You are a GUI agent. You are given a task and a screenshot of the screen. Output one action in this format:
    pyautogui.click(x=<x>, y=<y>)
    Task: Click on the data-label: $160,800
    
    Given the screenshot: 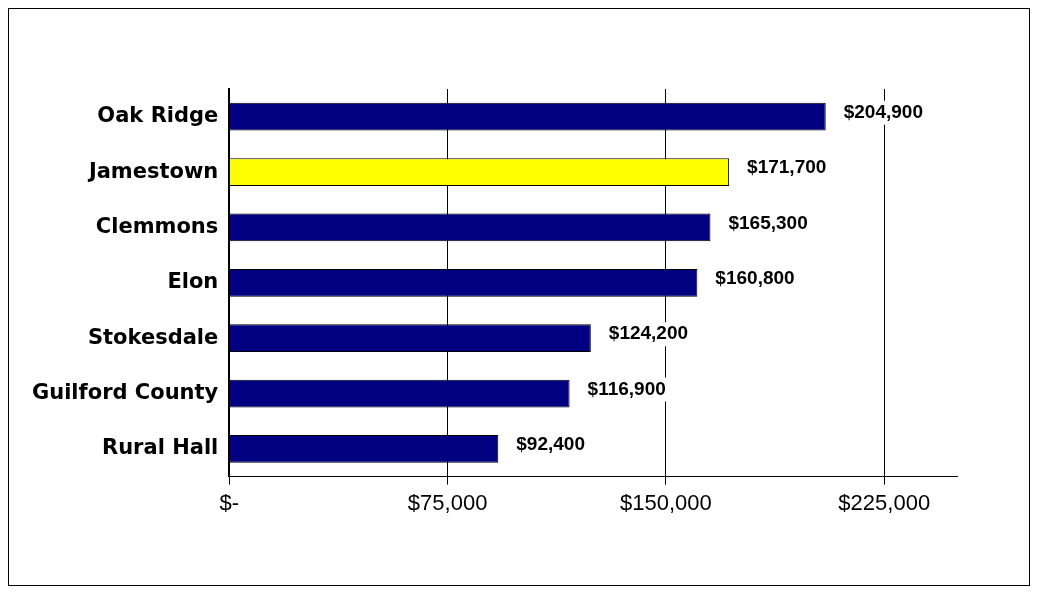 What is the action you would take?
    pyautogui.click(x=755, y=278)
    